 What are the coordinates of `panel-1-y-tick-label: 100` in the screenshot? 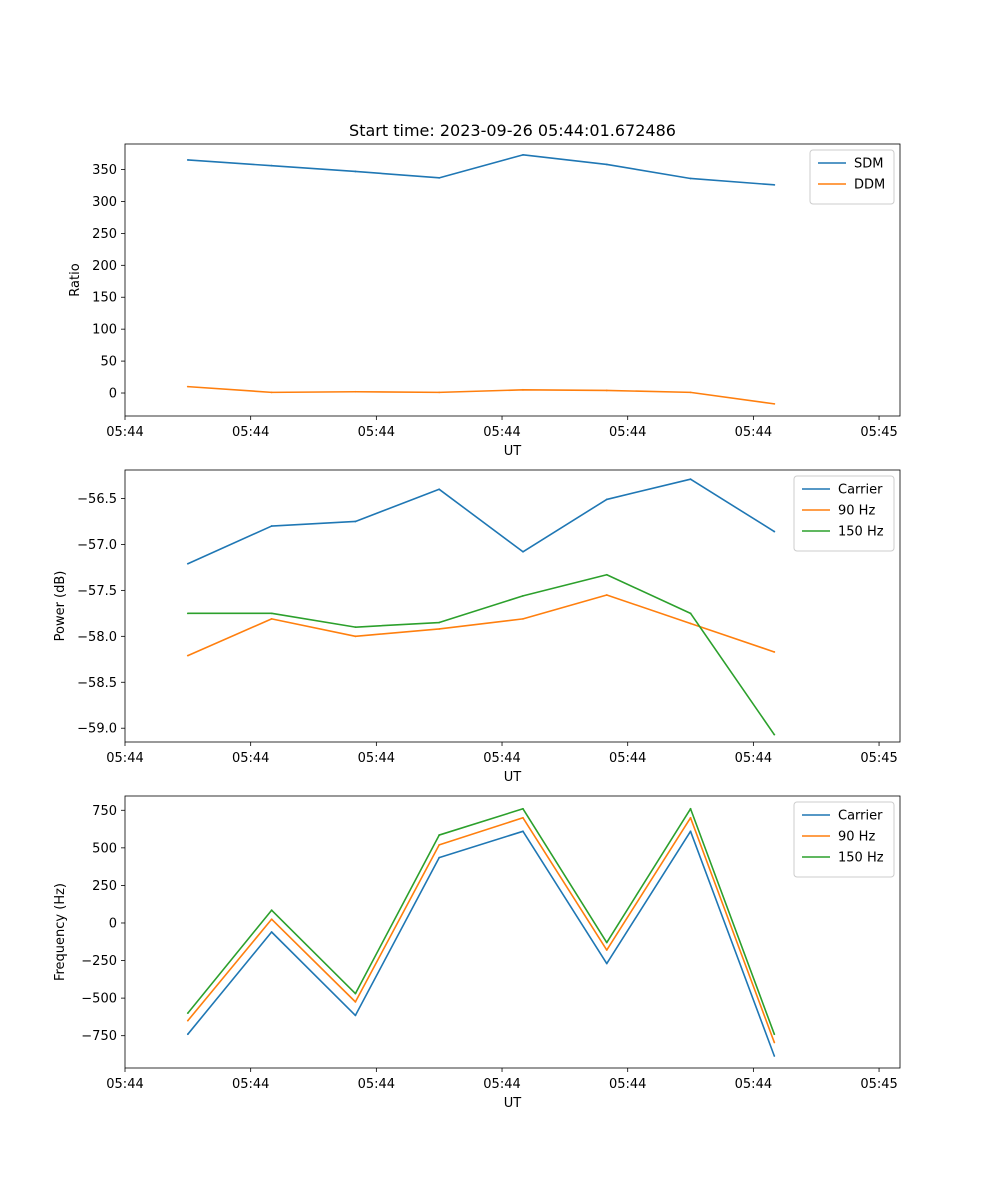 It's located at (104, 330).